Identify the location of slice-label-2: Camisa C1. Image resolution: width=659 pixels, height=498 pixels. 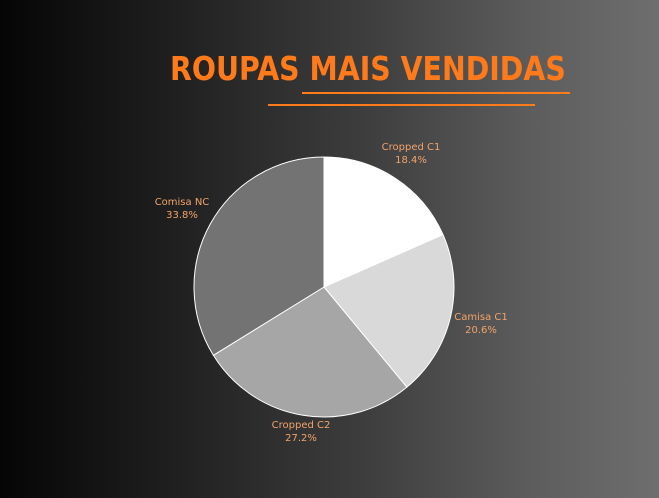
(481, 317).